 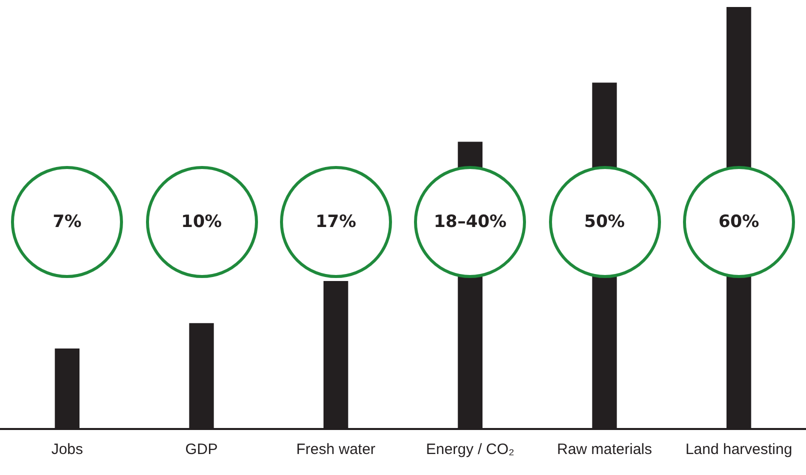 What do you see at coordinates (202, 222) in the screenshot?
I see `circle-badge: 10%` at bounding box center [202, 222].